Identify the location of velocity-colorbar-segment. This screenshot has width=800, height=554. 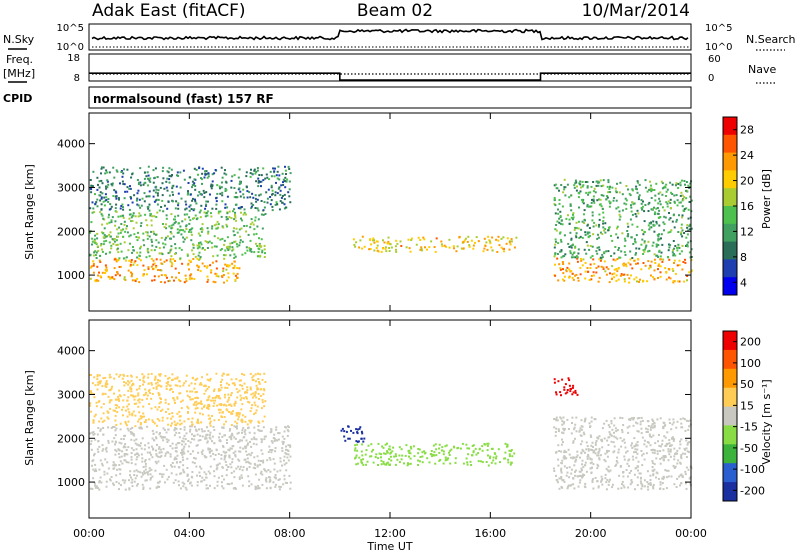
(730, 435).